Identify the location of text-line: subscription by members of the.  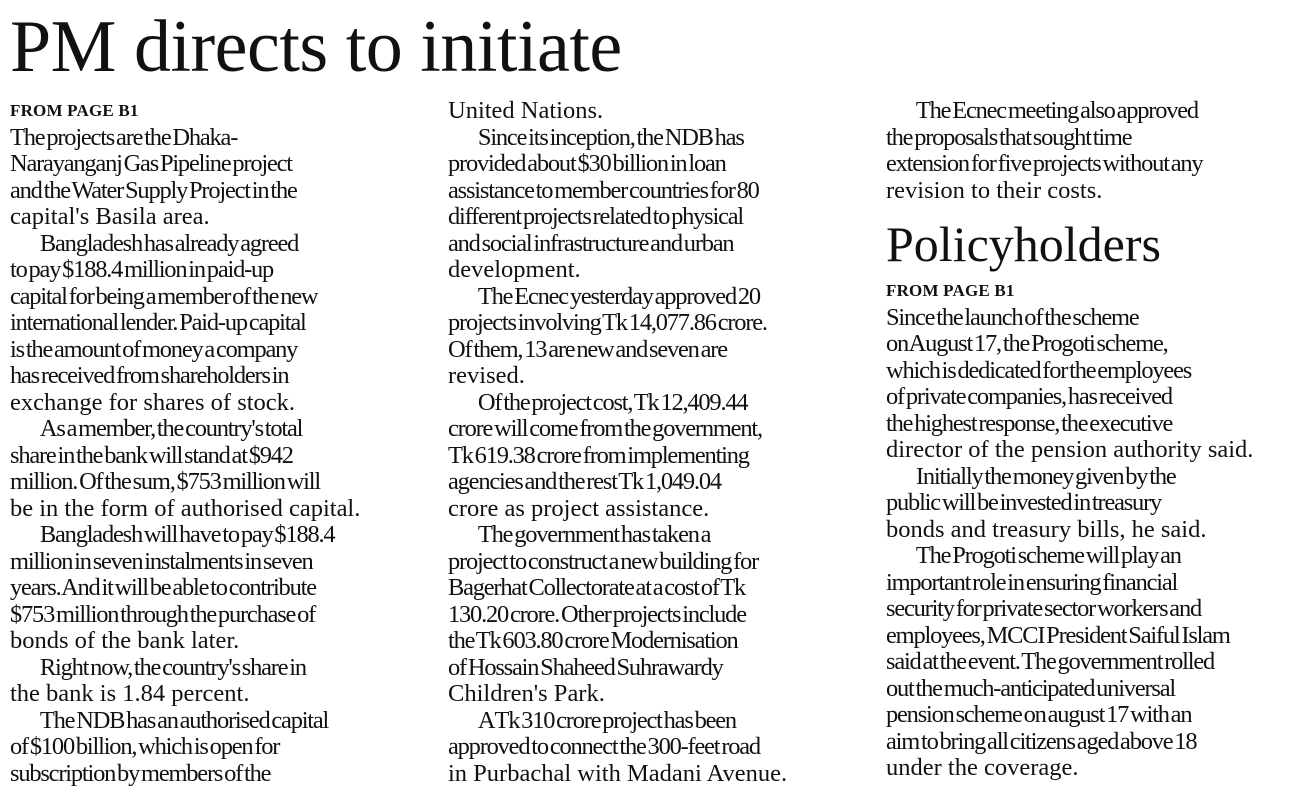
(140, 773).